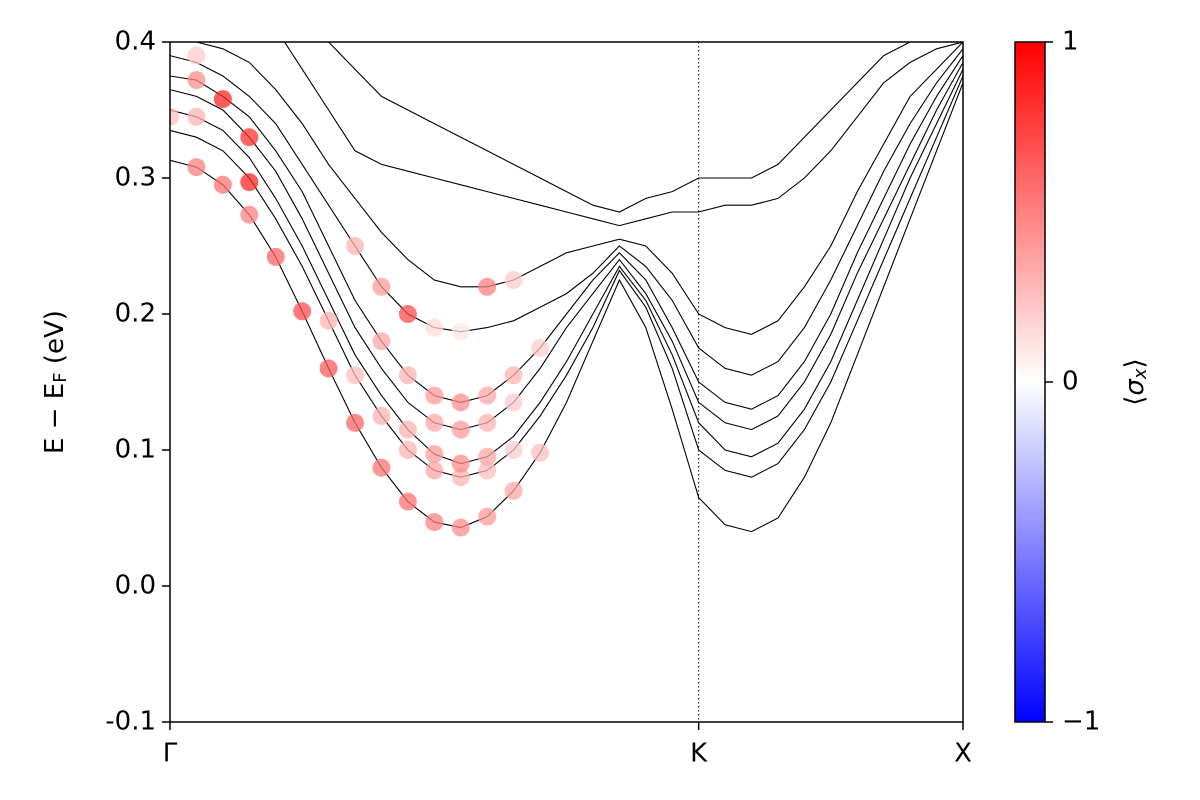 The image size is (1200, 800). Describe the element at coordinates (55, 418) in the screenshot. I see `y-label-part: E − E` at that location.